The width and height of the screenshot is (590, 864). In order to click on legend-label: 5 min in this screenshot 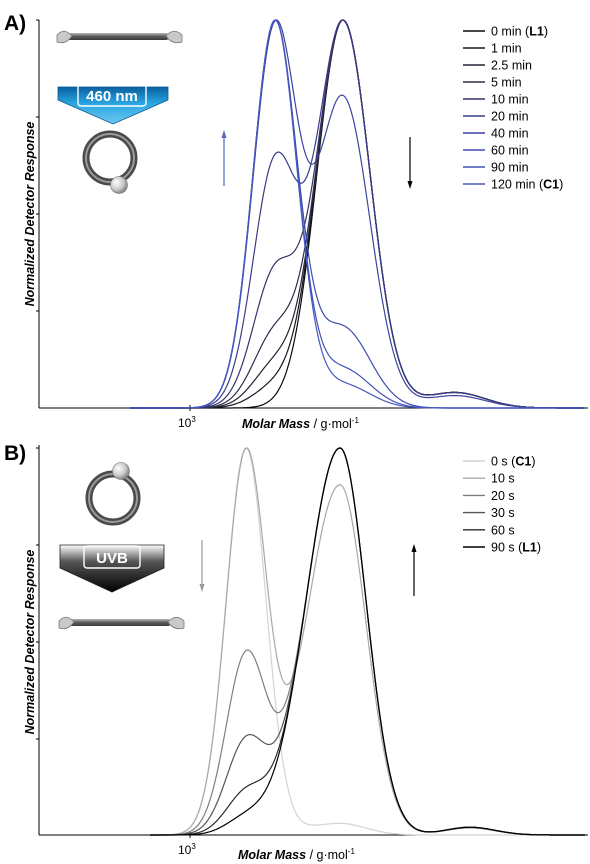, I will do `click(506, 83)`.